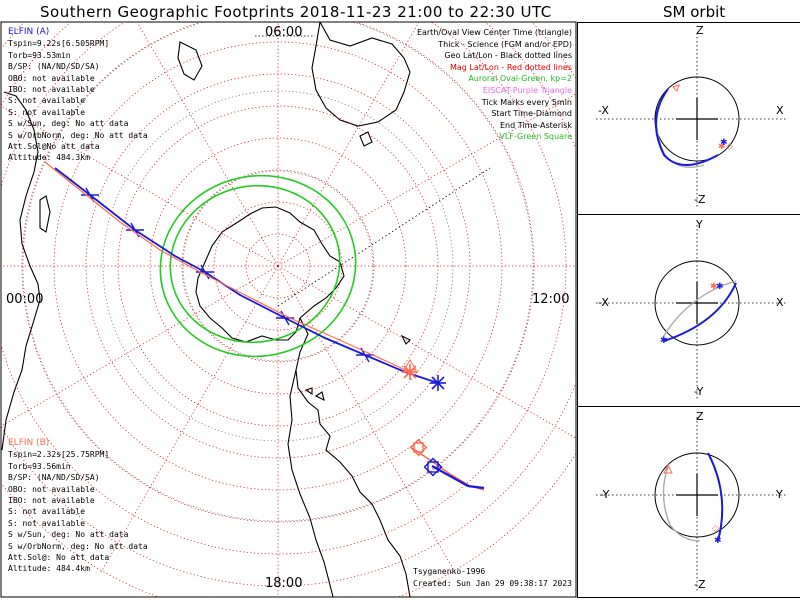 This screenshot has width=800, height=601. I want to click on sm2-right: X, so click(780, 302).